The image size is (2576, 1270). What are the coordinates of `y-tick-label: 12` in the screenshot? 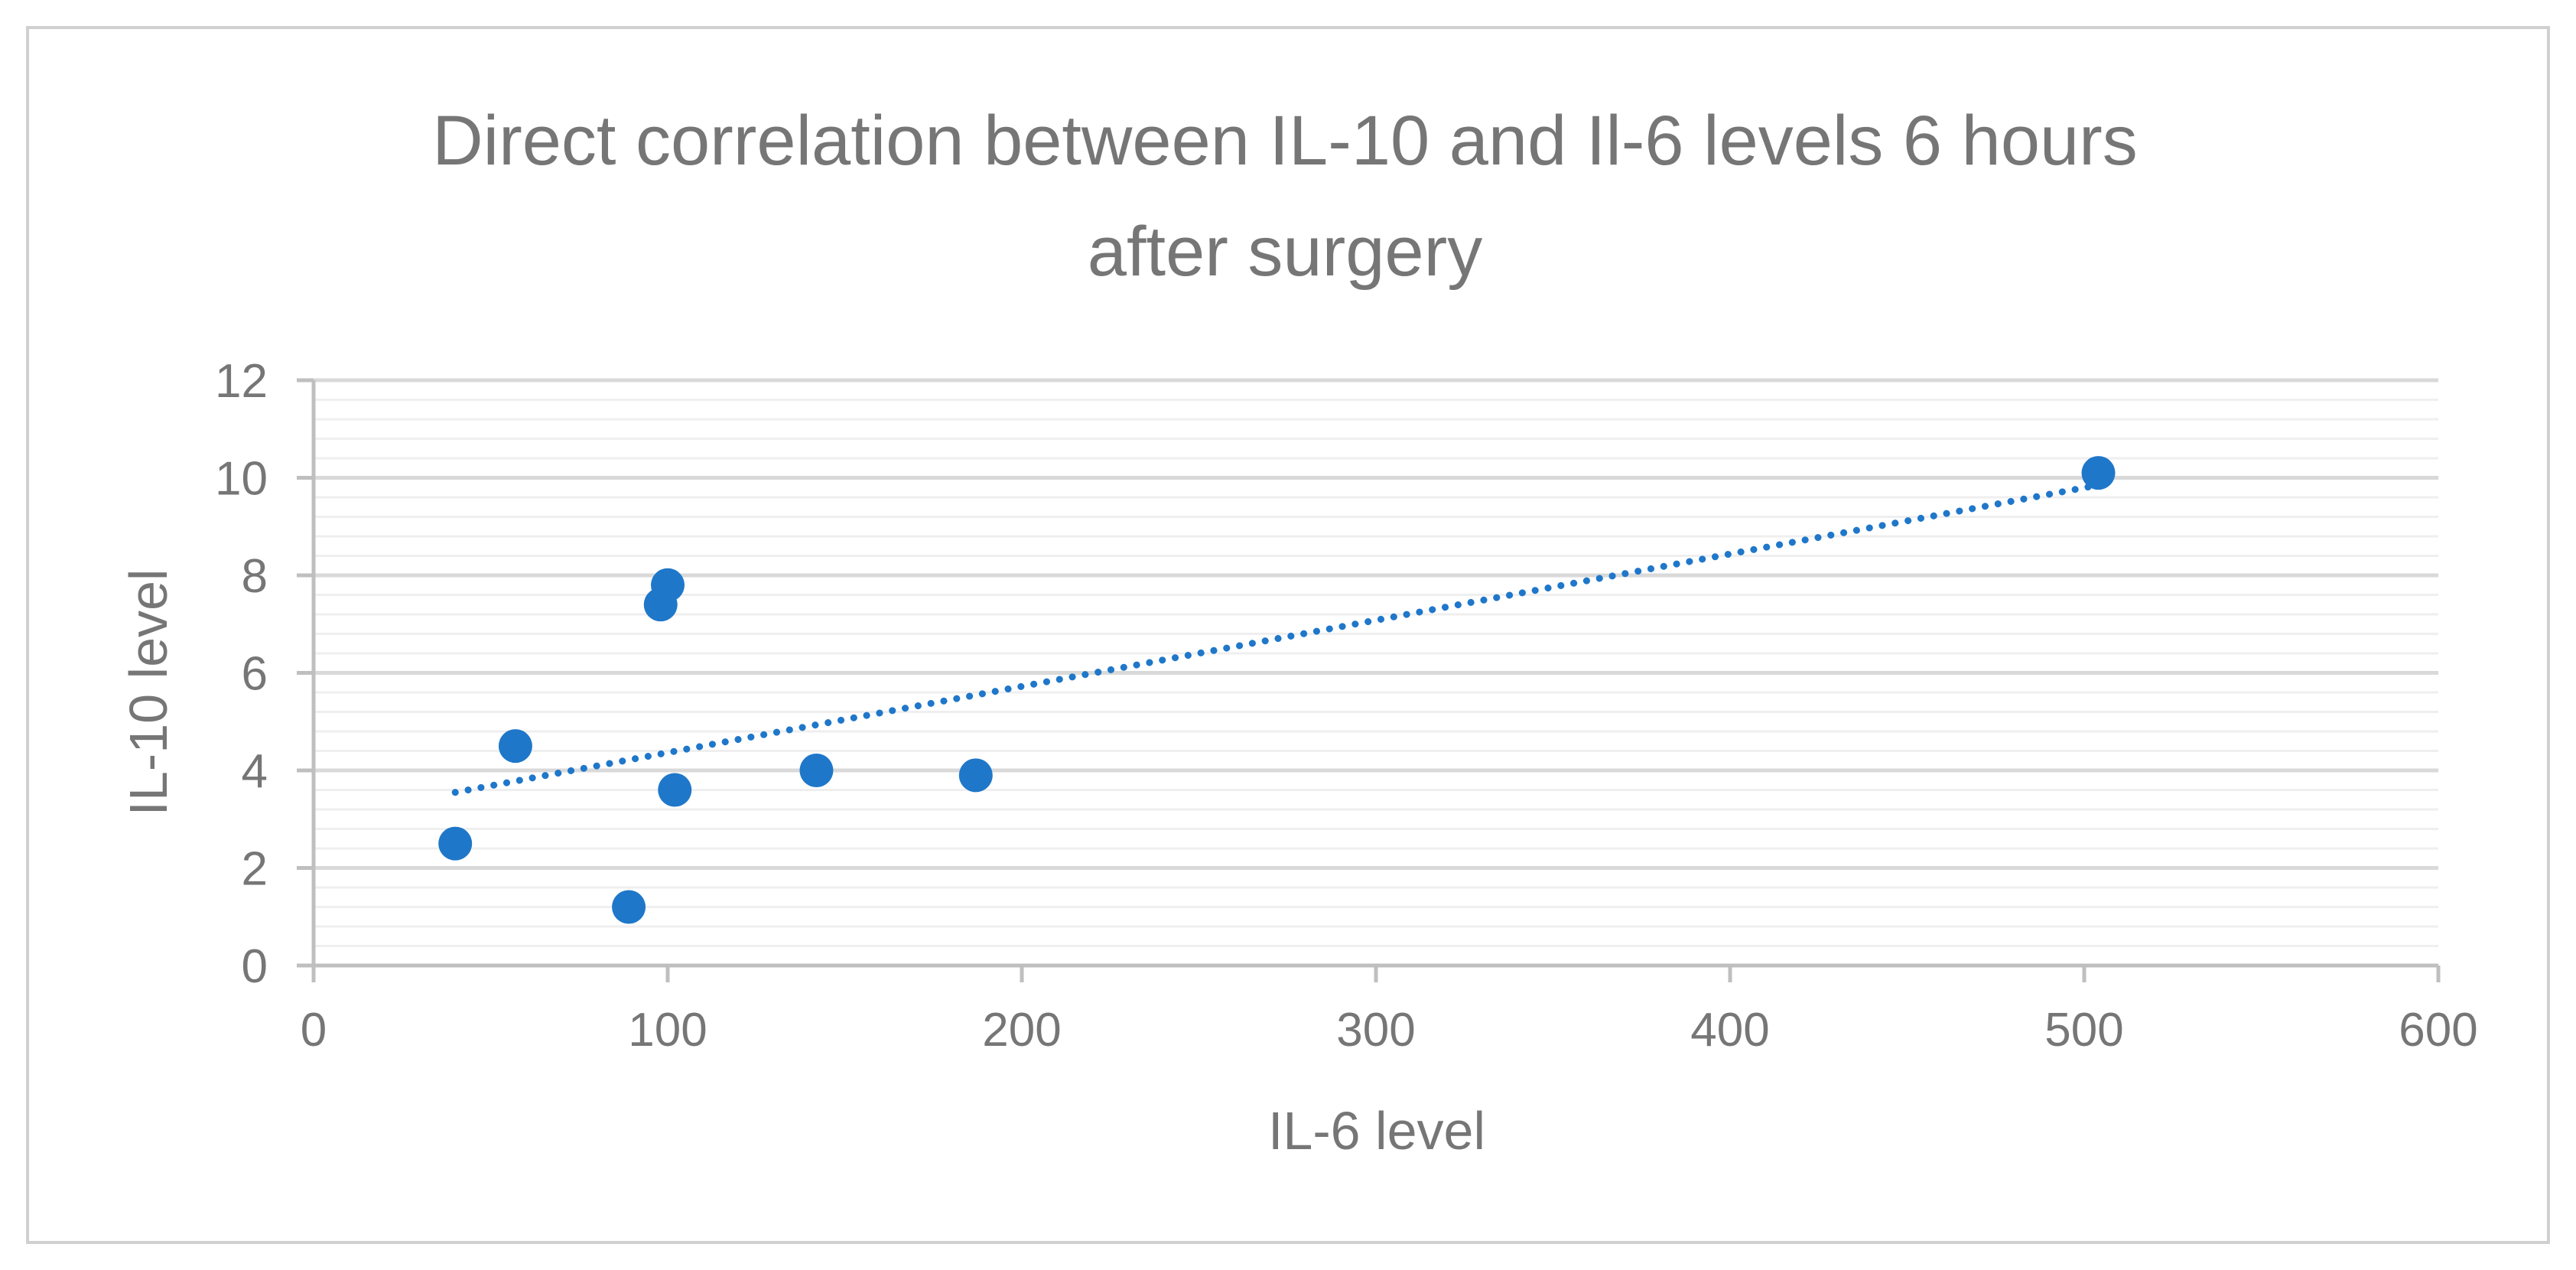 It's located at (241, 381).